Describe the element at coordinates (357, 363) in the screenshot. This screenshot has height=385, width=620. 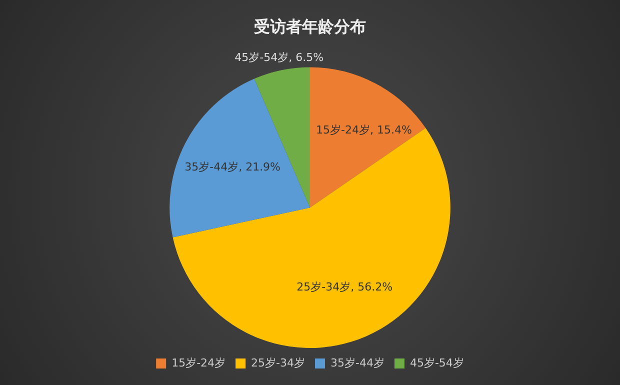
I see `legend-label: 35岁-44岁` at that location.